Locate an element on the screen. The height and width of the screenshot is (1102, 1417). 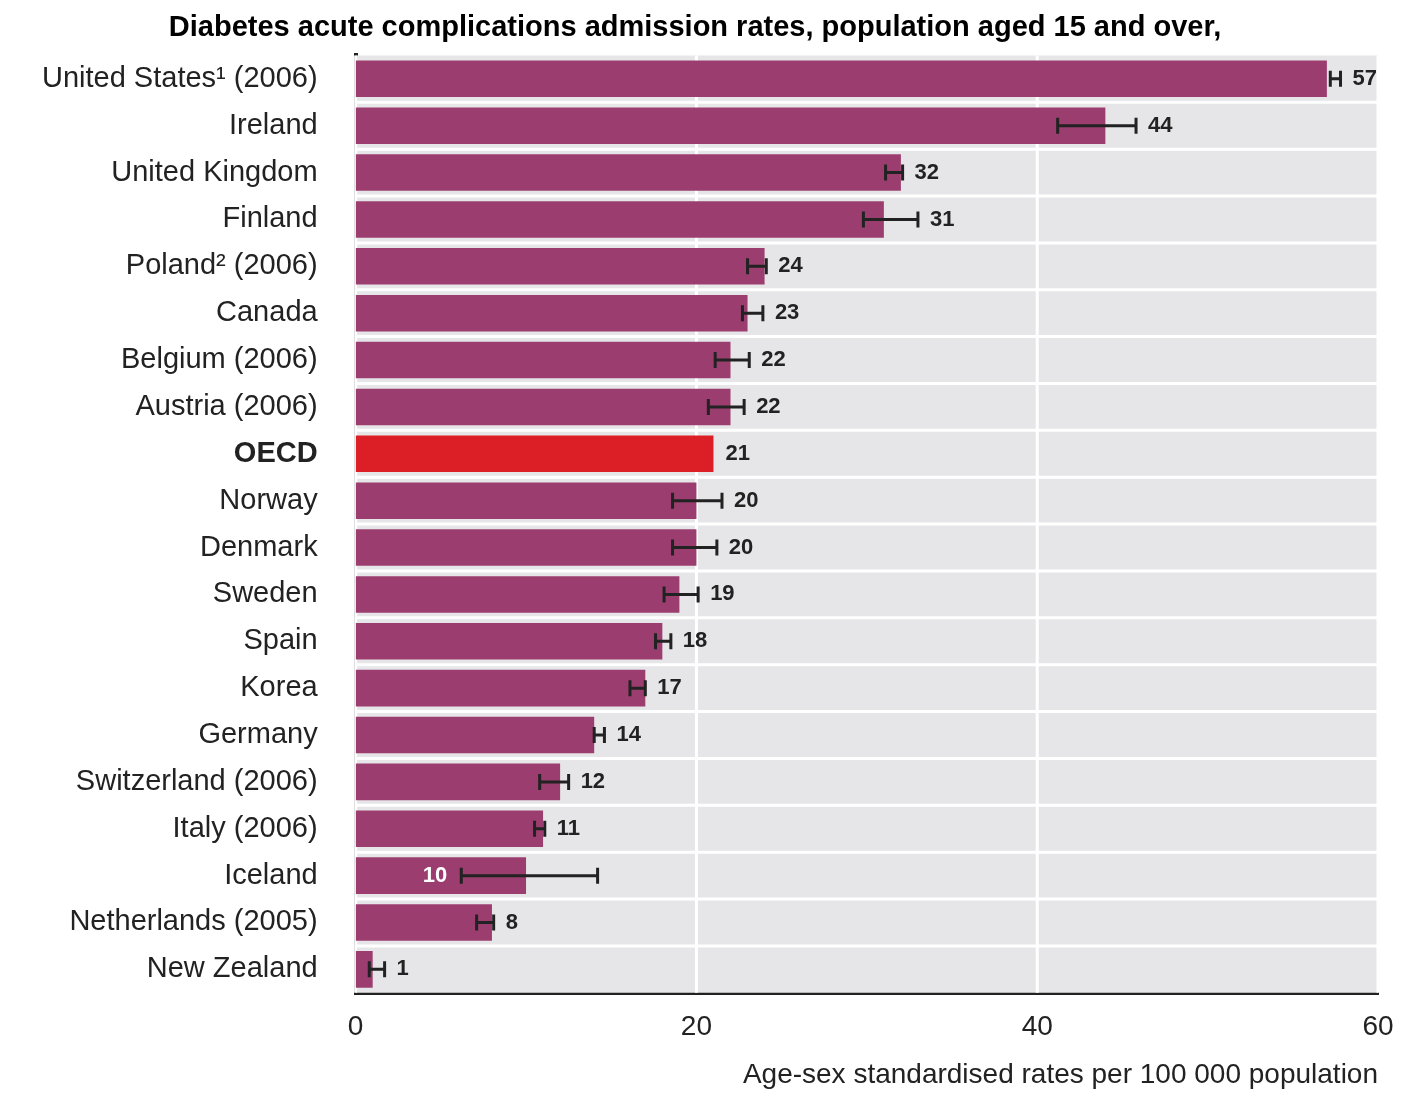
y-tick-label: Spain is located at coordinates (280, 639).